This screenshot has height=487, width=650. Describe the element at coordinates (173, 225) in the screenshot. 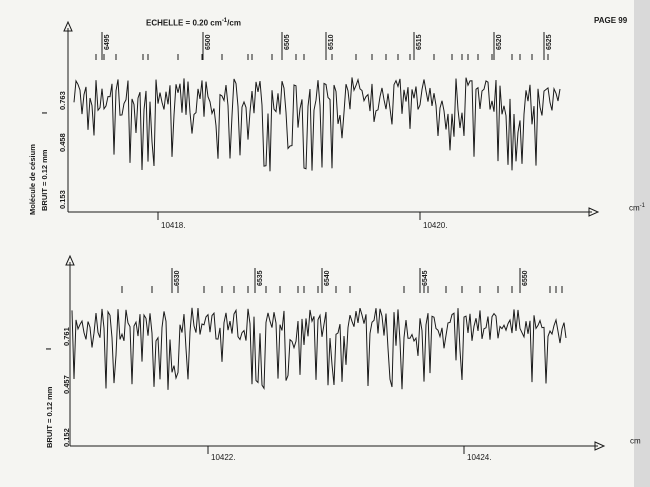

I see `xtick-label-1-0: 10418.` at that location.